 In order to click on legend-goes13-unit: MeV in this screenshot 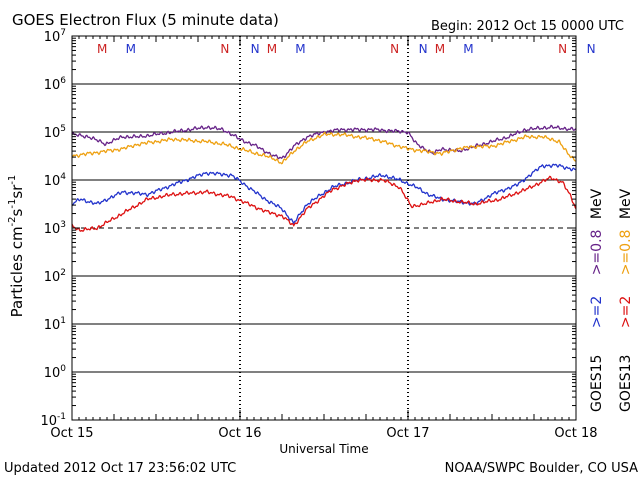, I will do `click(626, 203)`.